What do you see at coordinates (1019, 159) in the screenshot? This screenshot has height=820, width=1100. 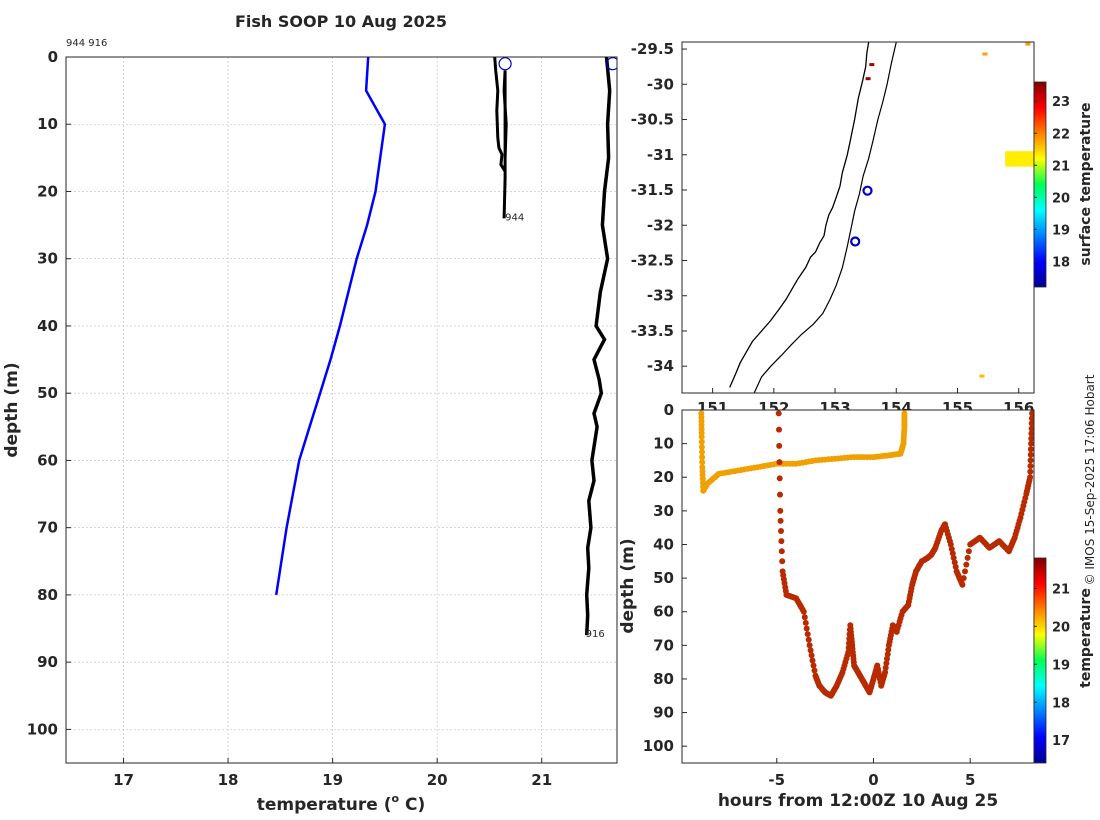 I see `surface-temperature-patch` at bounding box center [1019, 159].